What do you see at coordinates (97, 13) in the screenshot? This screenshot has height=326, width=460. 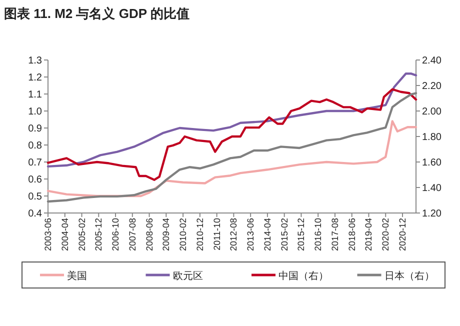 I see `chart-title: 图表 11. M2 与名义 GDP 的比值` at bounding box center [97, 13].